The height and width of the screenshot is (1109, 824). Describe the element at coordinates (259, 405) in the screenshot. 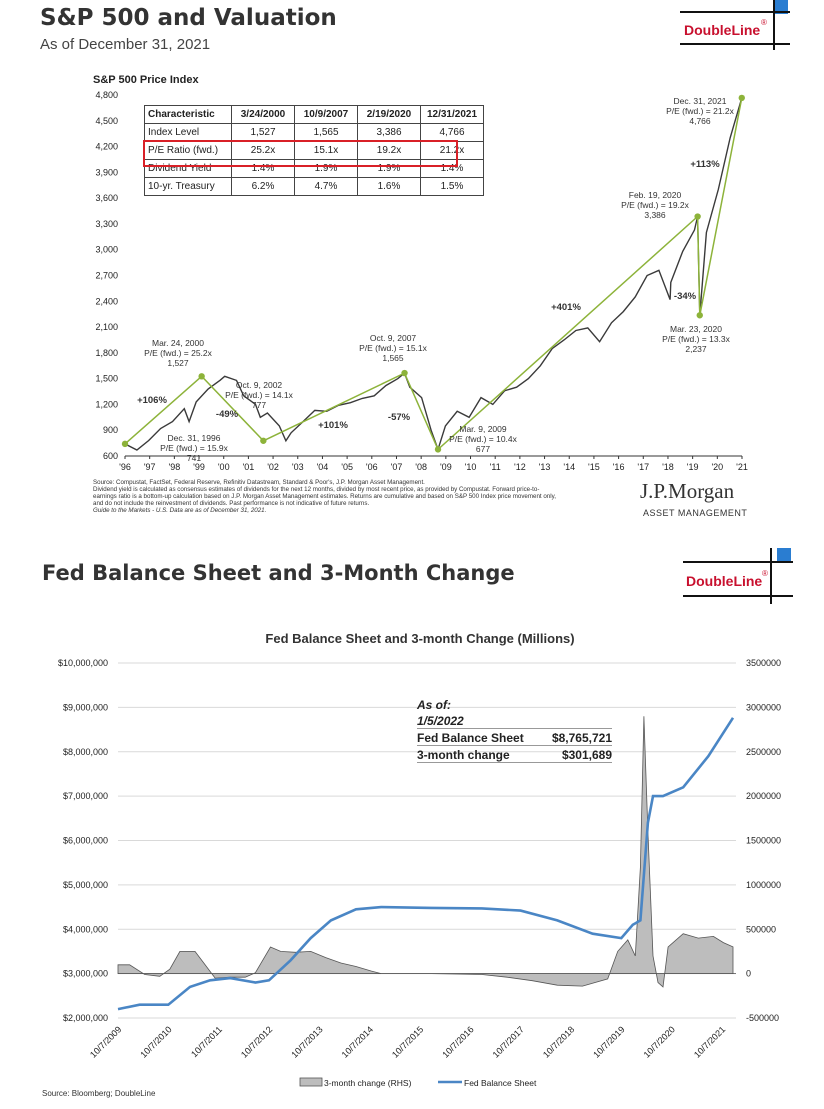

I see `annotation-oct-2002: 777` at that location.